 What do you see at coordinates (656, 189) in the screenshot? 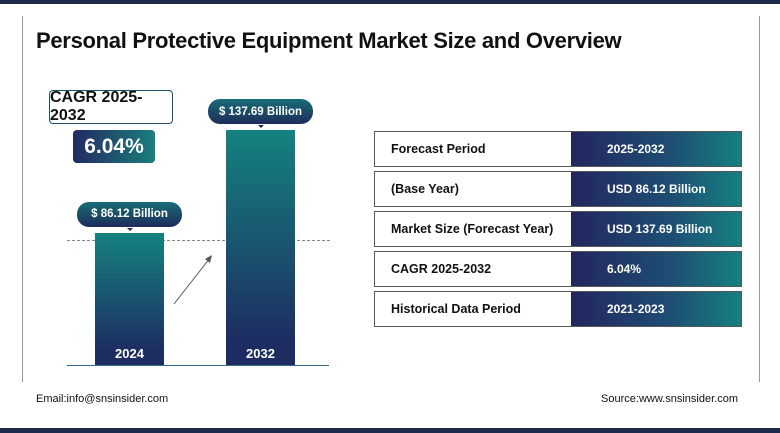
I see `row-value: USD 86.12 Billion` at bounding box center [656, 189].